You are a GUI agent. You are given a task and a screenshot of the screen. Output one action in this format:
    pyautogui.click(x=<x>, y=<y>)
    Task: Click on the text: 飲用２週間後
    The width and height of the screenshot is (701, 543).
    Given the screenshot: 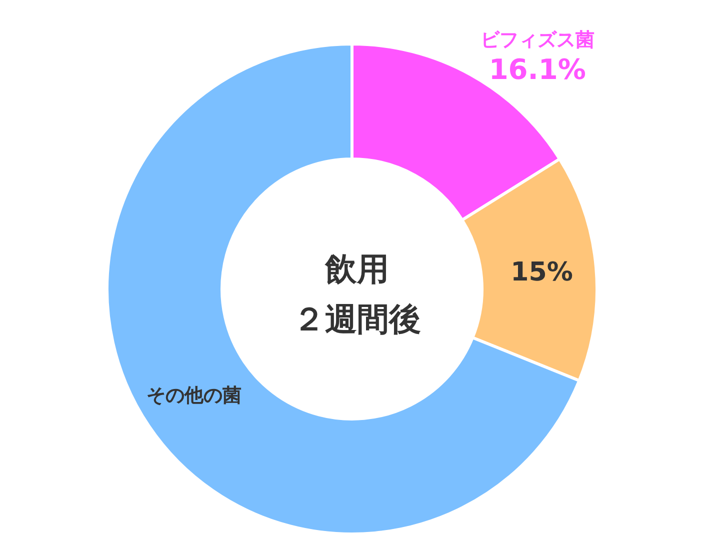 What is the action you would take?
    pyautogui.click(x=357, y=294)
    